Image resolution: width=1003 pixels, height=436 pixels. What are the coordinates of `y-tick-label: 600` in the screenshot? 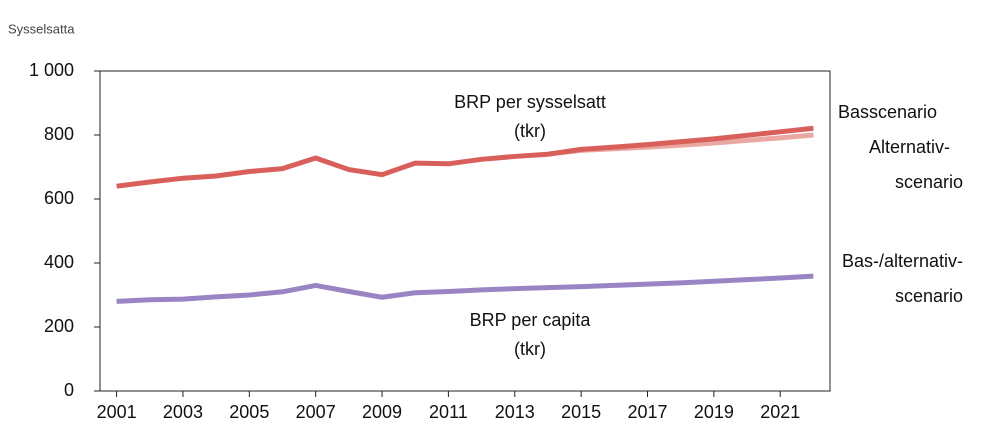 It's located at (59, 198).